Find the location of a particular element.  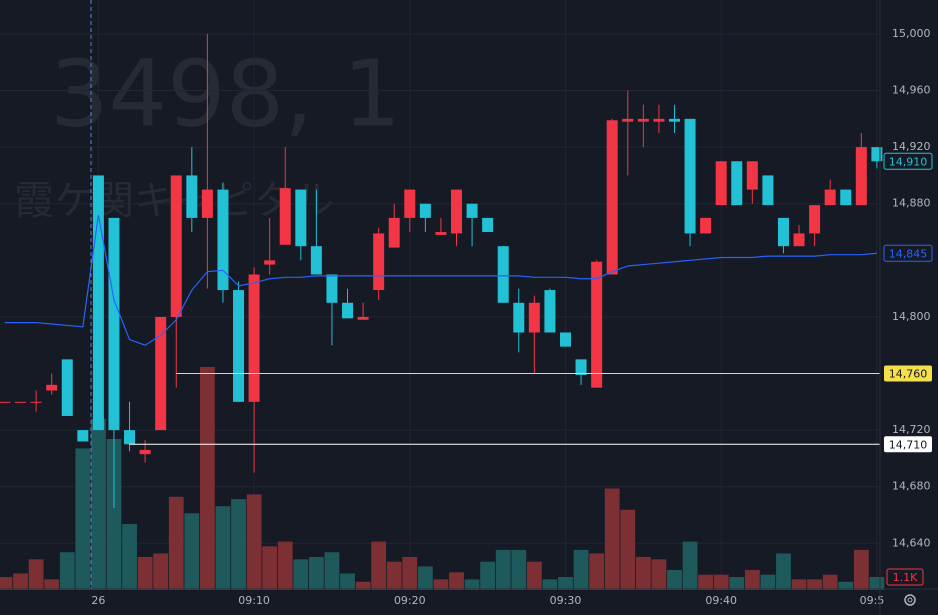

volume-badge is located at coordinates (905, 577).